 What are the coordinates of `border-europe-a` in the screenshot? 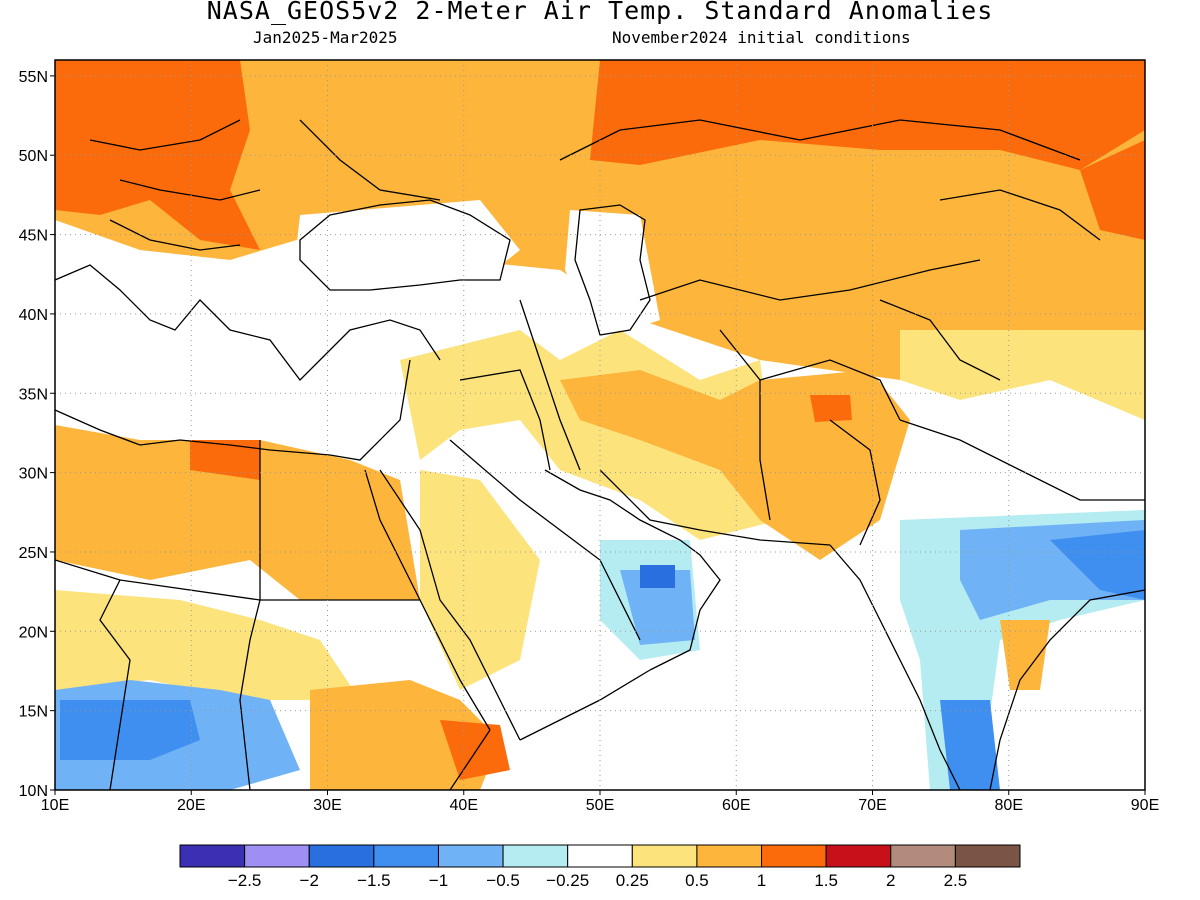 It's located at (165, 135).